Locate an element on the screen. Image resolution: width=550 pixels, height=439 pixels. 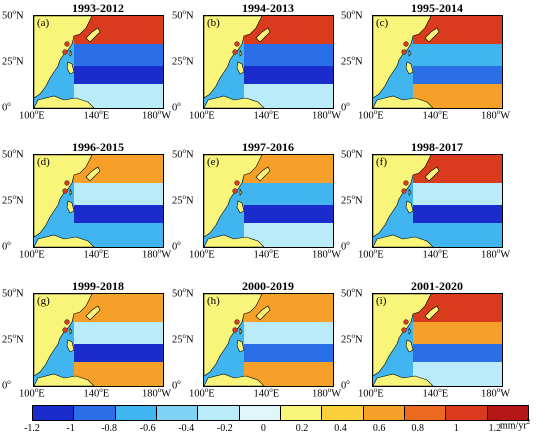
panel-title: 1999-2018 is located at coordinates (98, 286).